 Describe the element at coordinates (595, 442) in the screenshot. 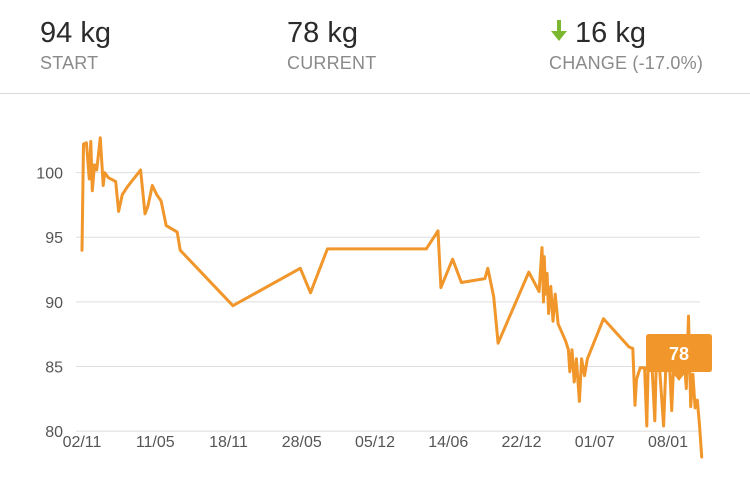

I see `x-tick-label: 01/07` at that location.